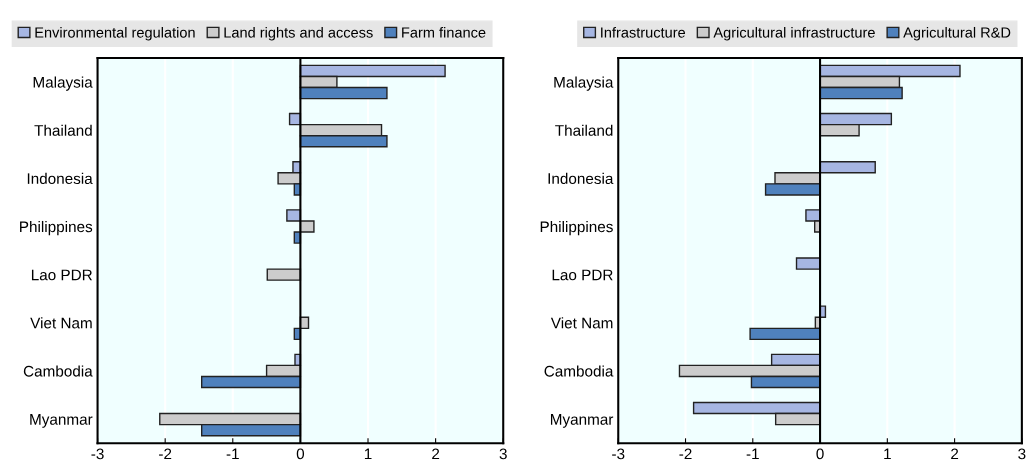 This screenshot has width=1027, height=475. Describe the element at coordinates (643, 32) in the screenshot. I see `legend-label: Infrastructure` at that location.